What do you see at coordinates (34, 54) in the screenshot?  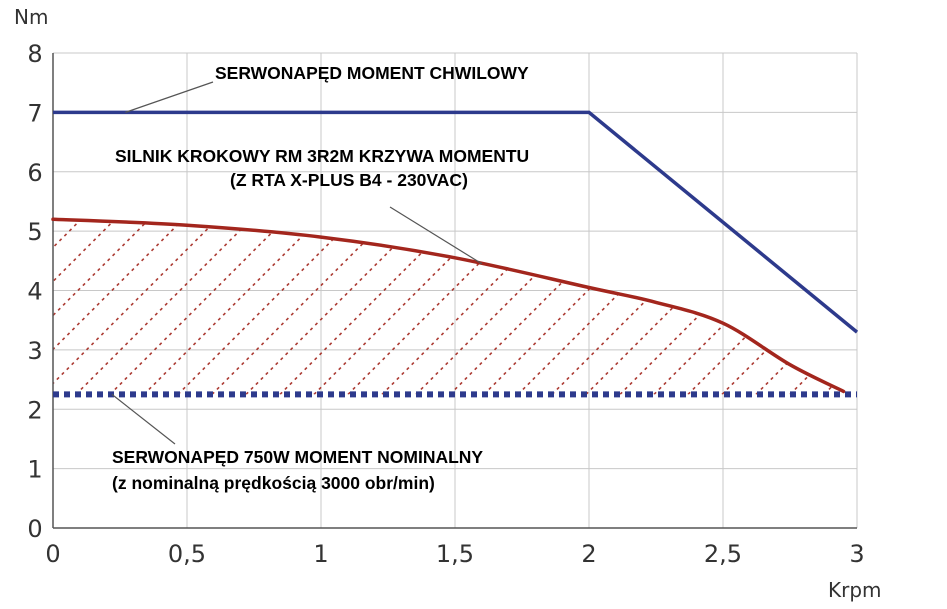 I see `y-tick-label: 8` at bounding box center [34, 54].